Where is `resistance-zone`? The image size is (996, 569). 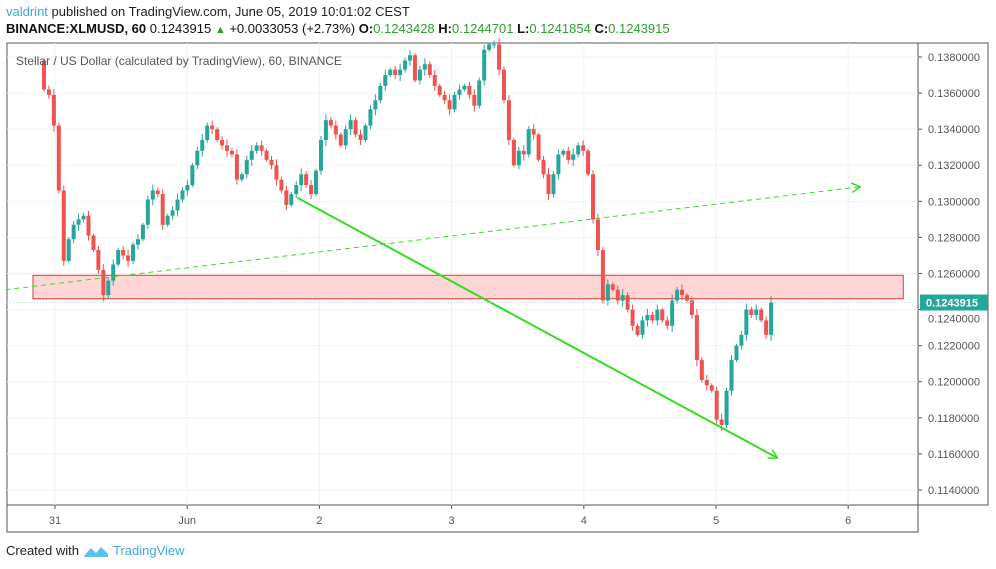 resistance-zone is located at coordinates (468, 287).